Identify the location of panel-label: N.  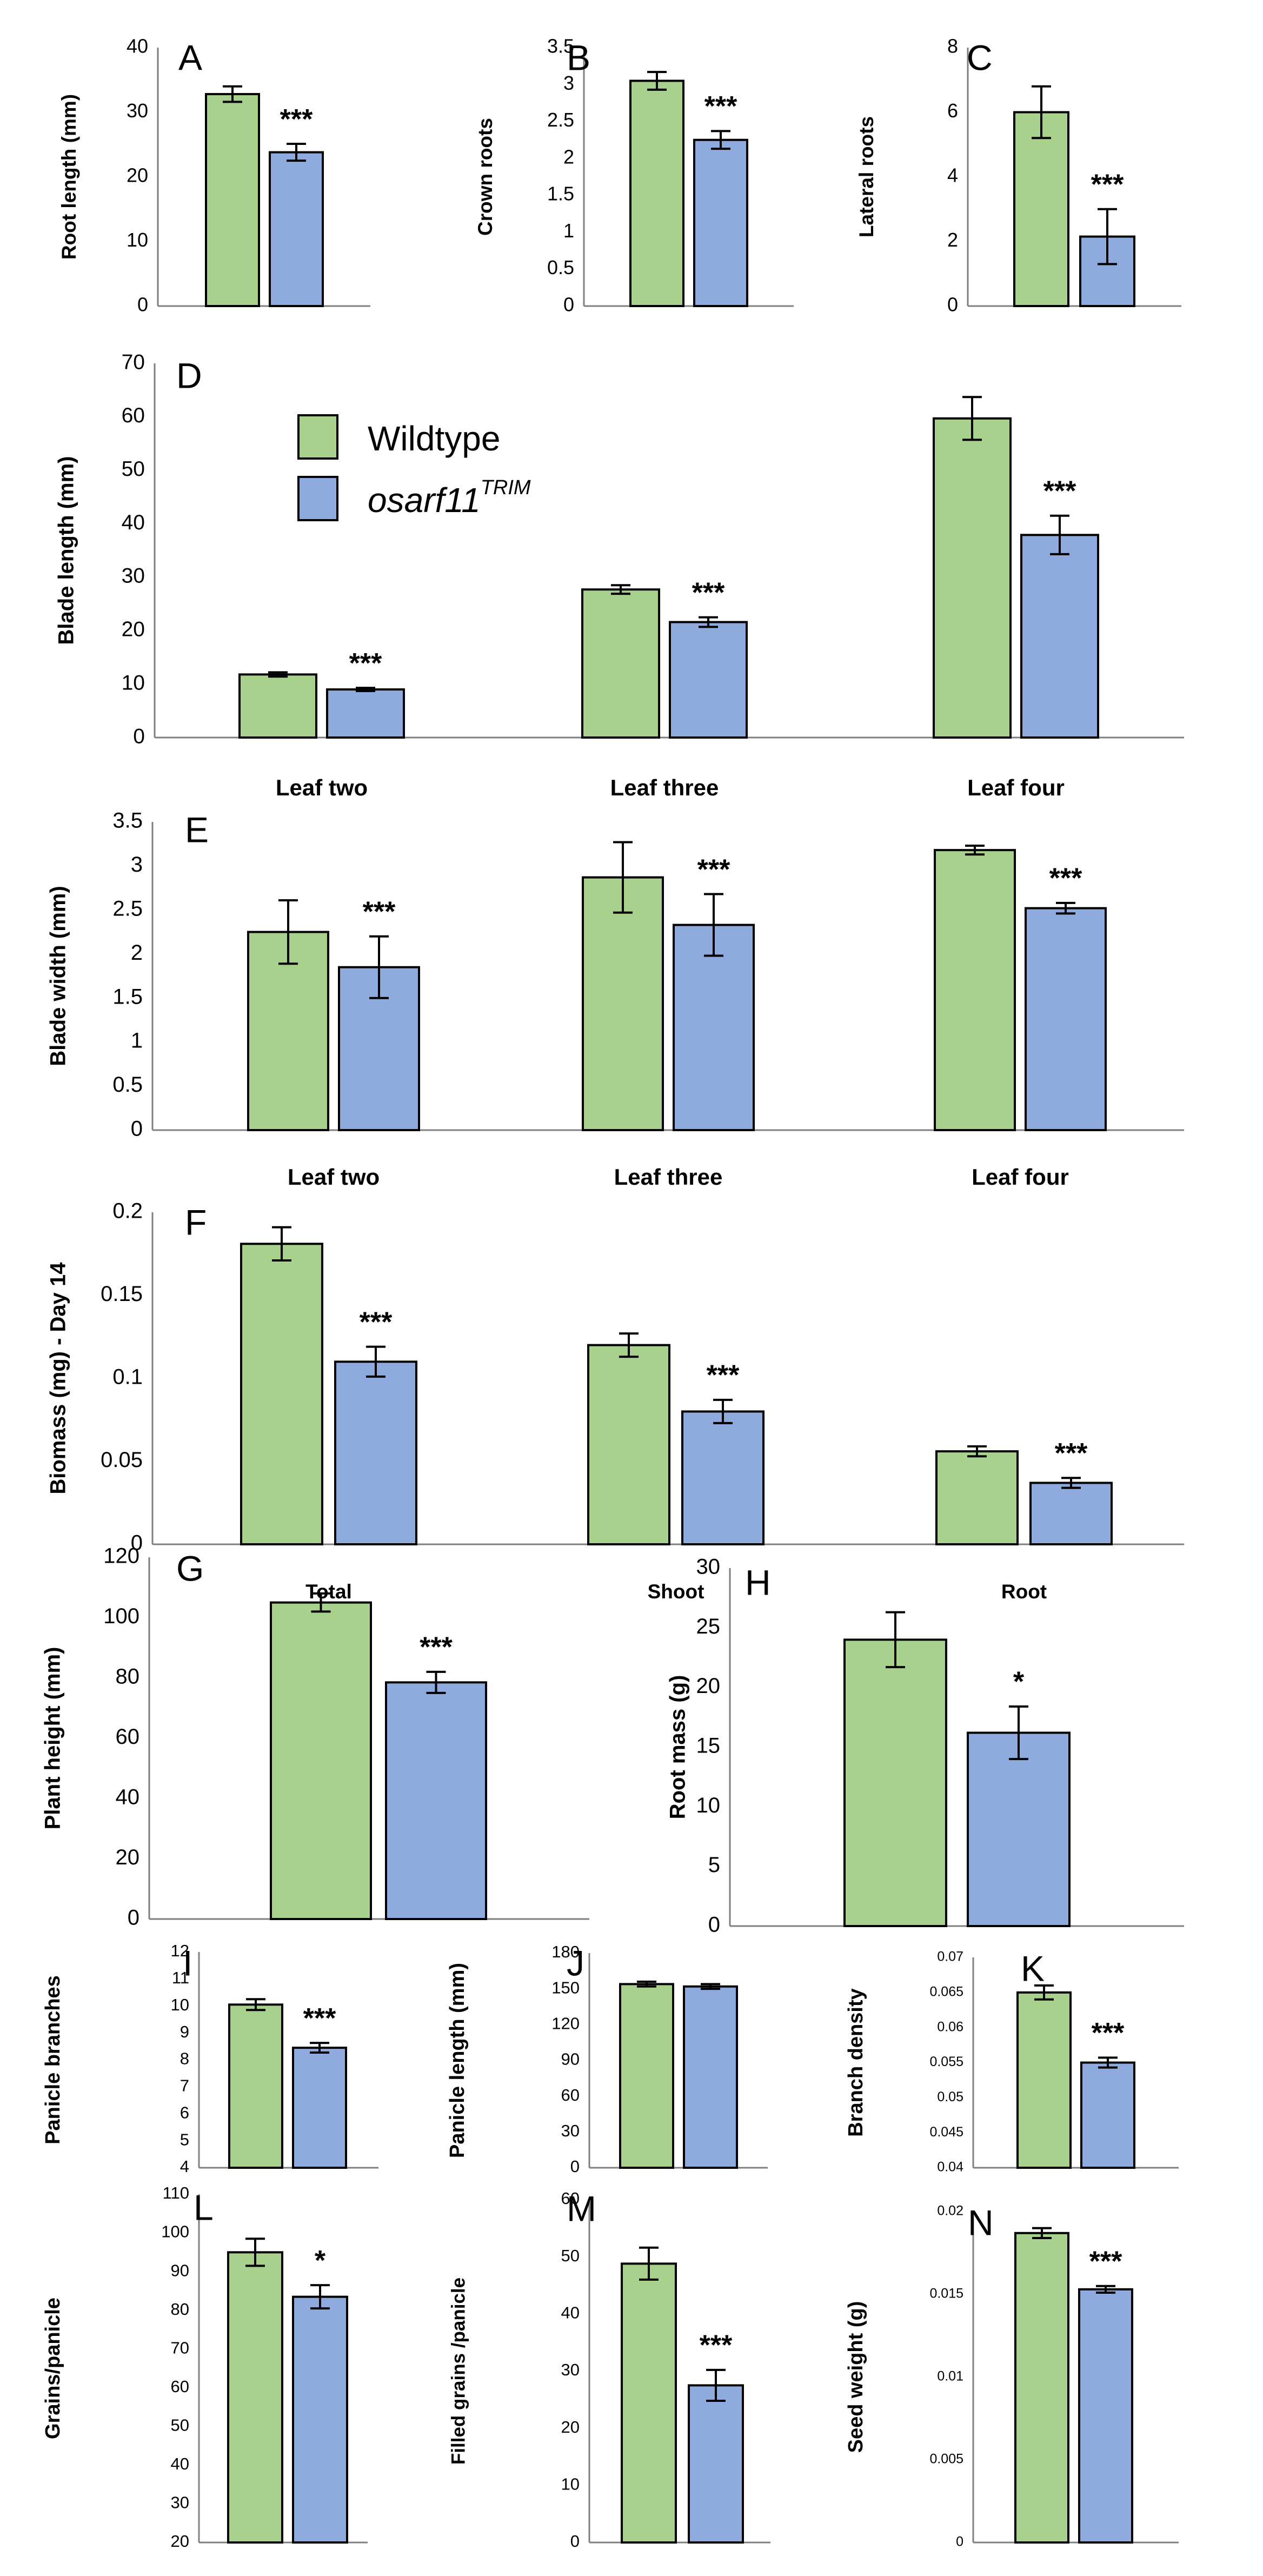
(981, 2222).